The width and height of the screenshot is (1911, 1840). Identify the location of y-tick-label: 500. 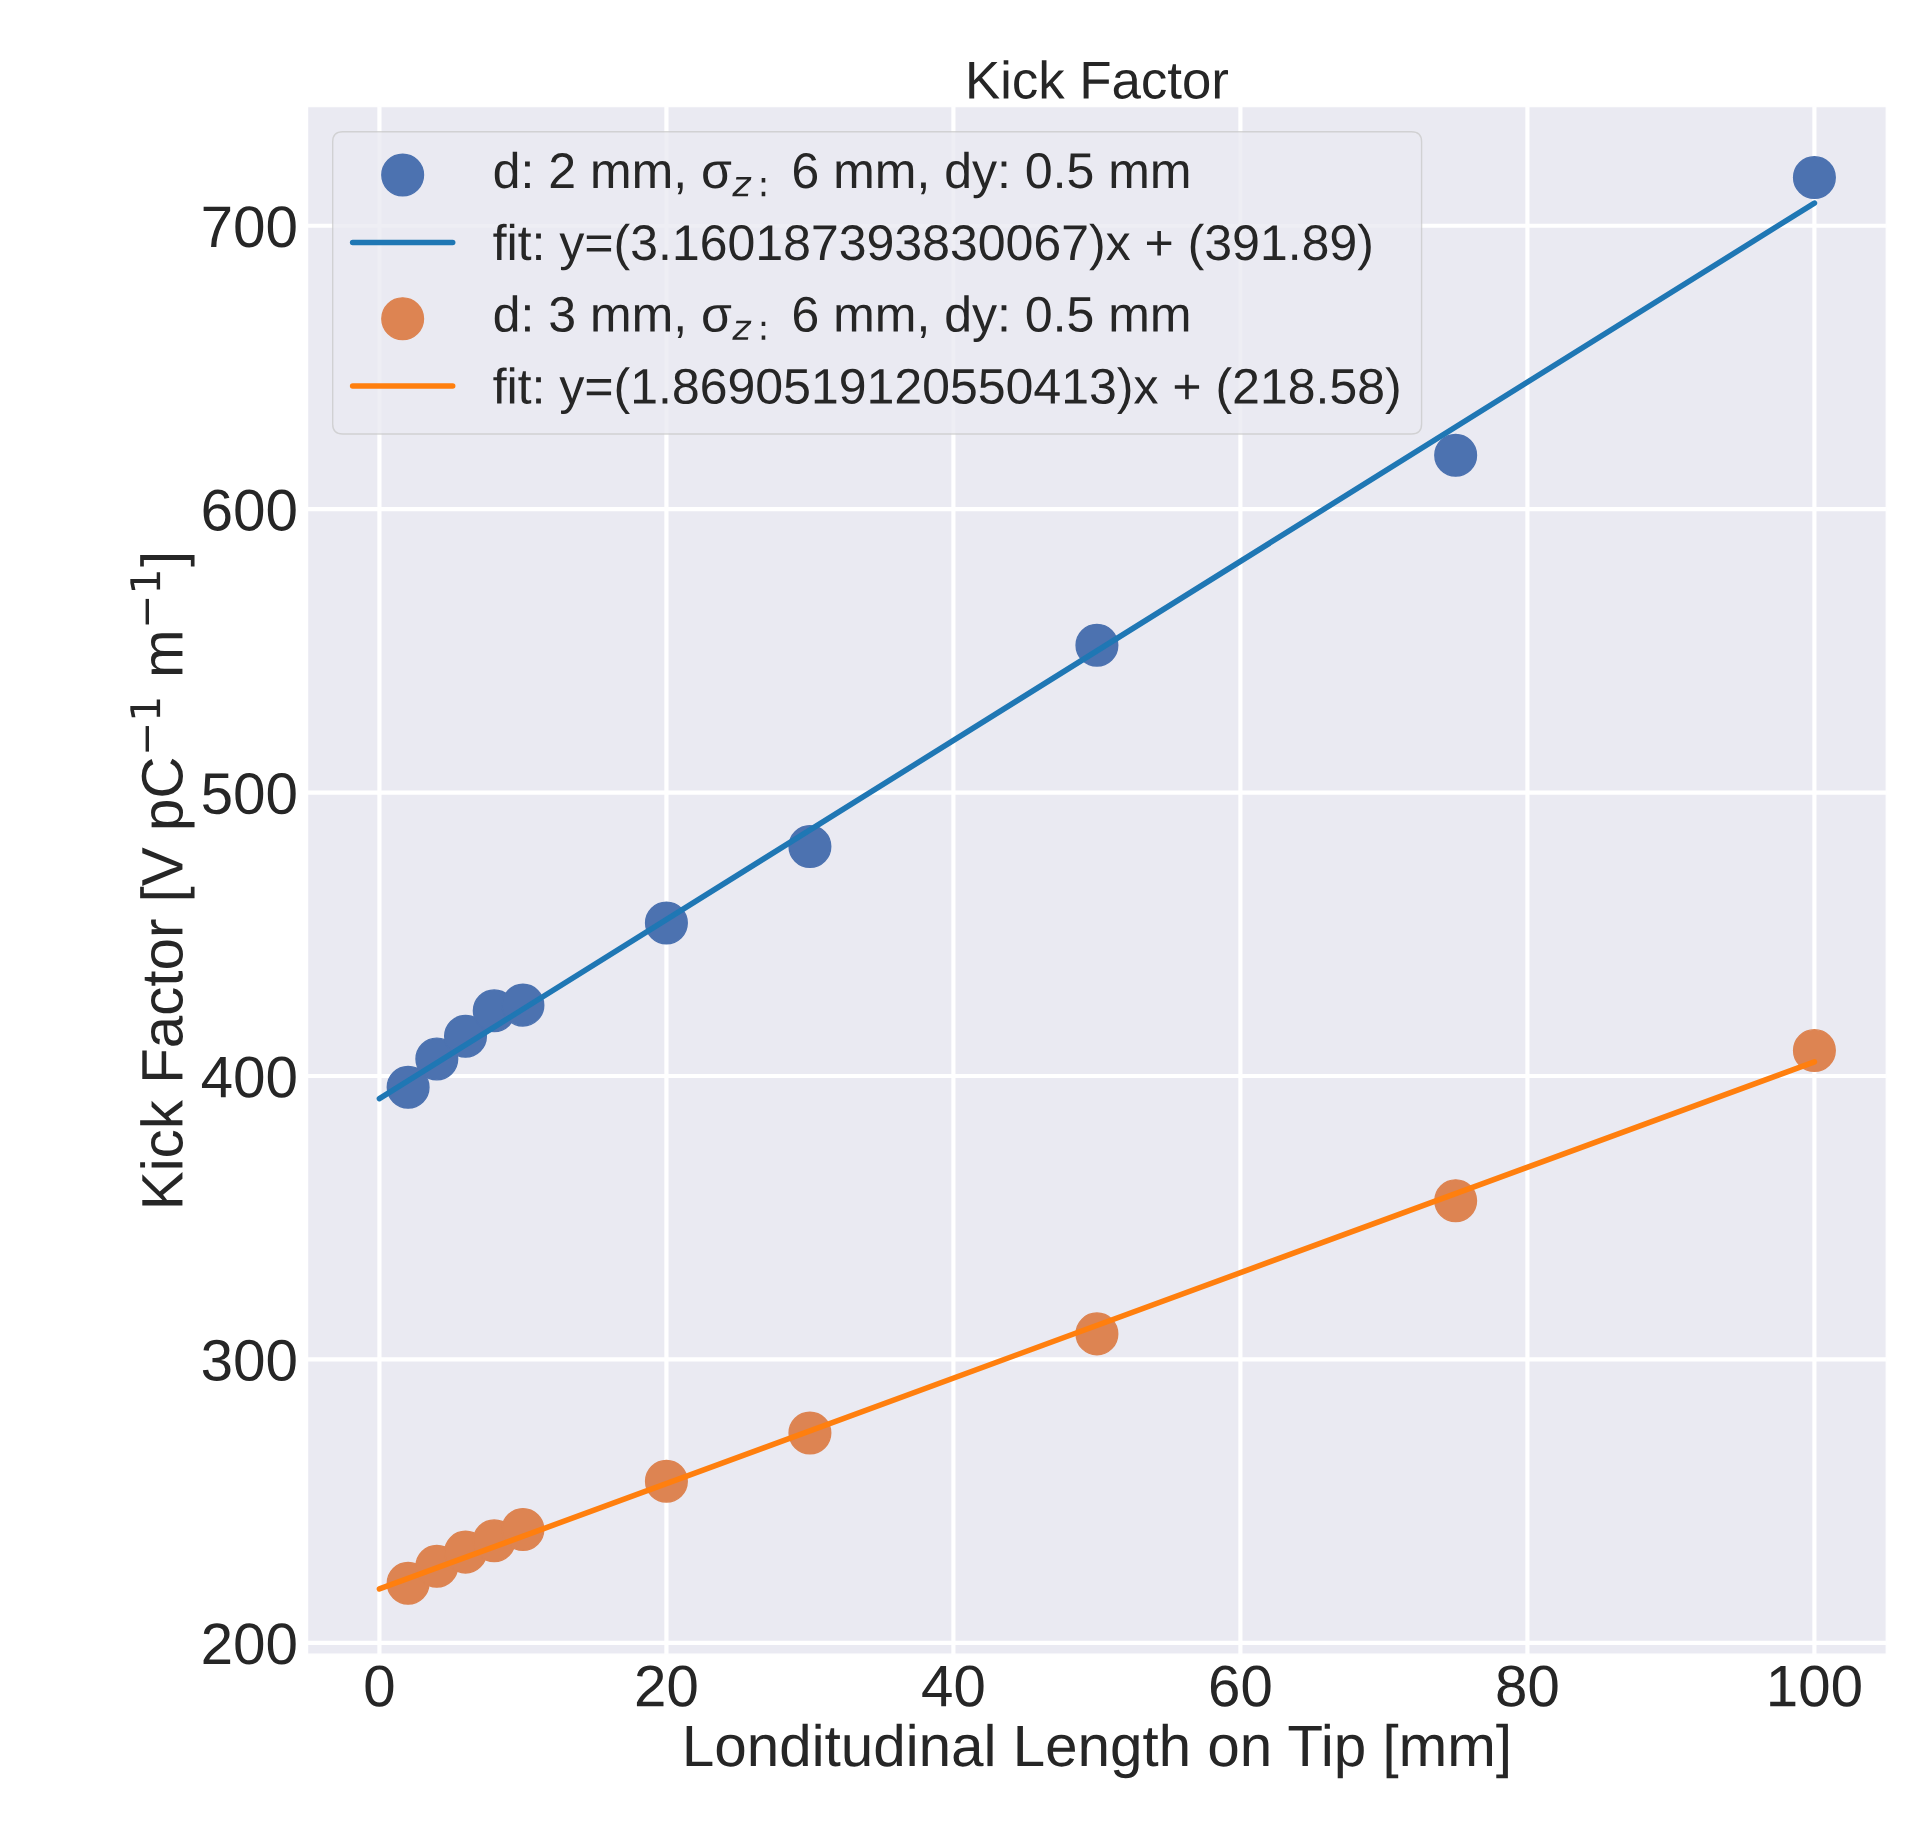
(249, 793).